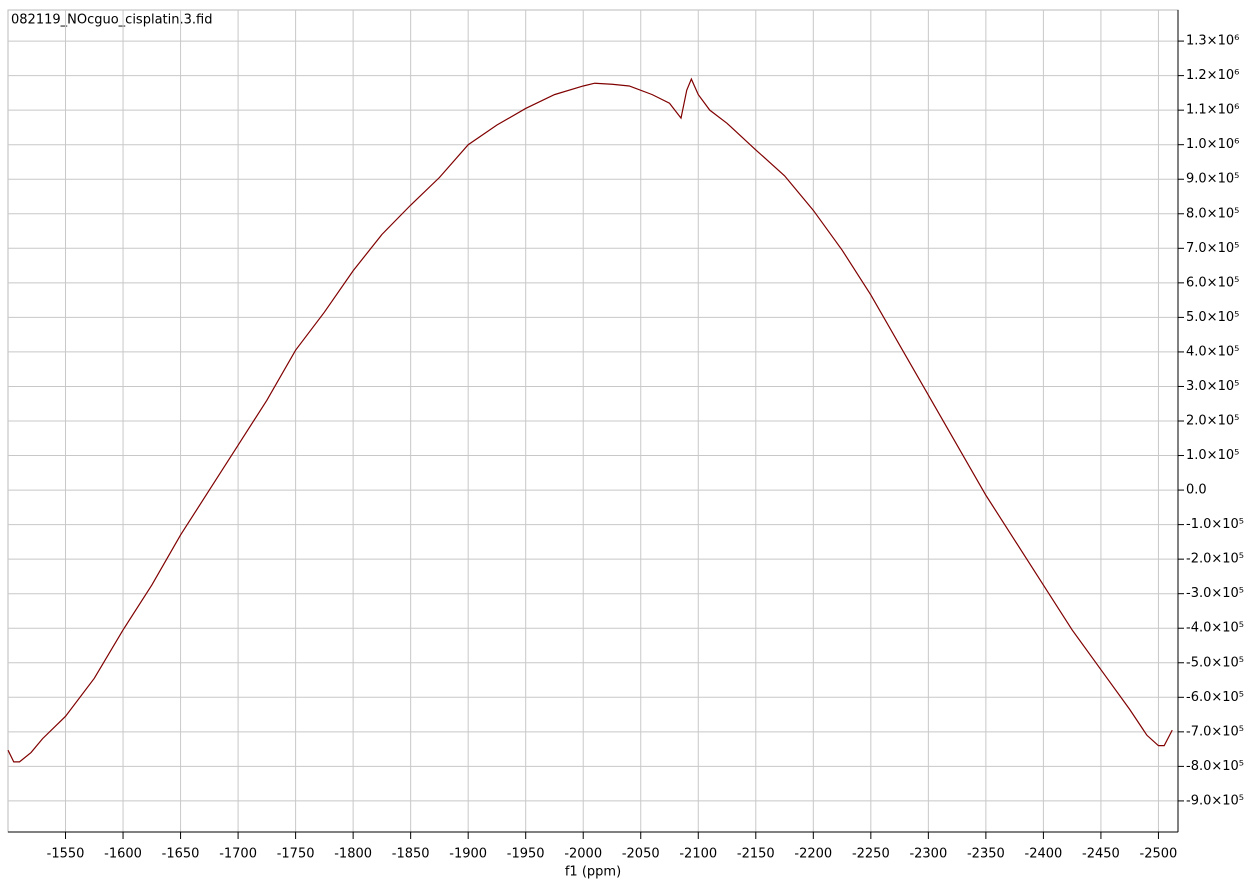 The width and height of the screenshot is (1250, 882). I want to click on x-tick-label: -2450, so click(1101, 854).